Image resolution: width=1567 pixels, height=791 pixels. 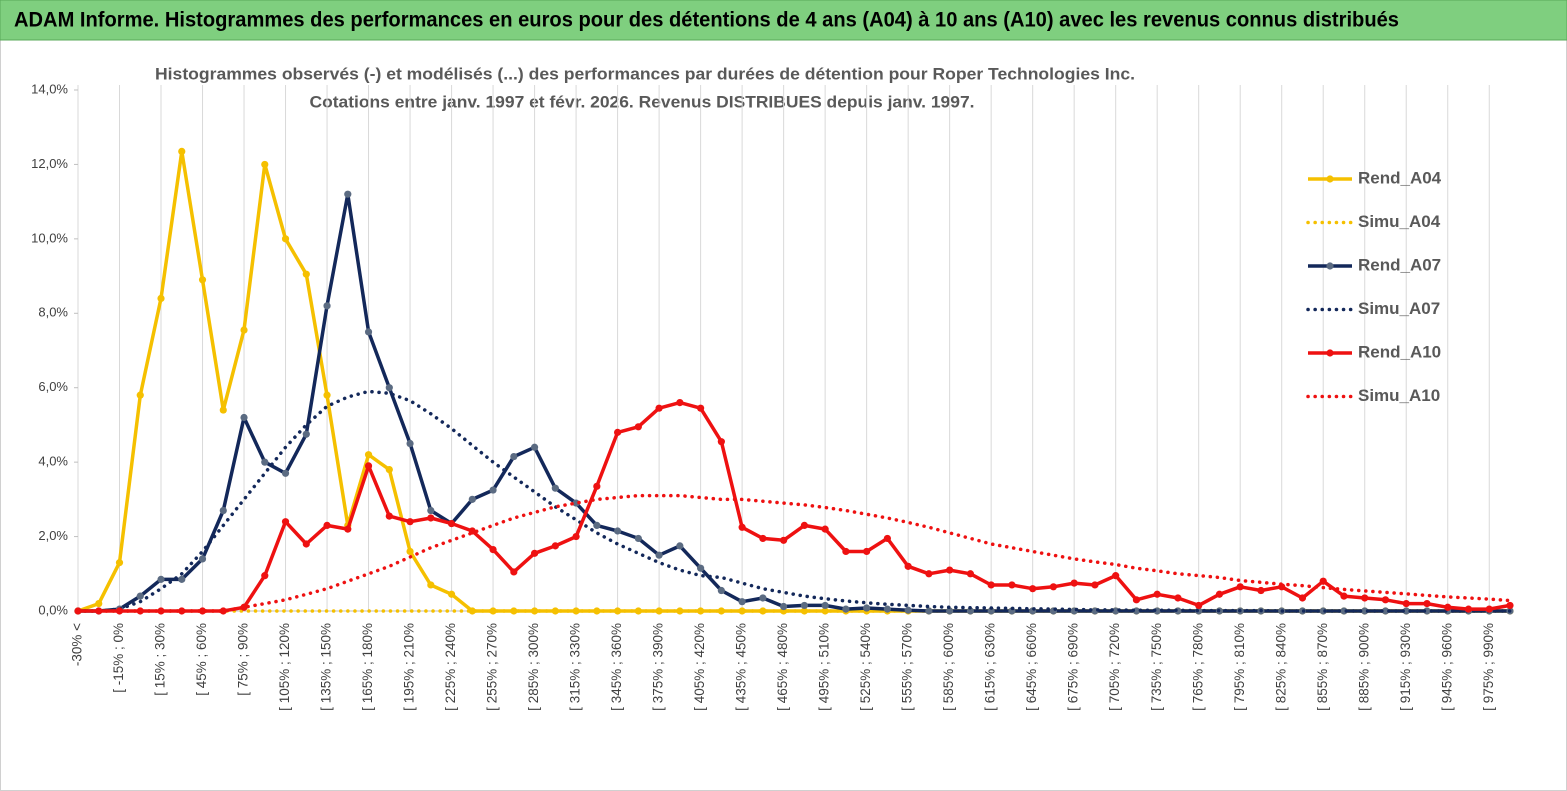 What do you see at coordinates (367, 667) in the screenshot?
I see `x-tick-label: [ 165% ; 180%` at bounding box center [367, 667].